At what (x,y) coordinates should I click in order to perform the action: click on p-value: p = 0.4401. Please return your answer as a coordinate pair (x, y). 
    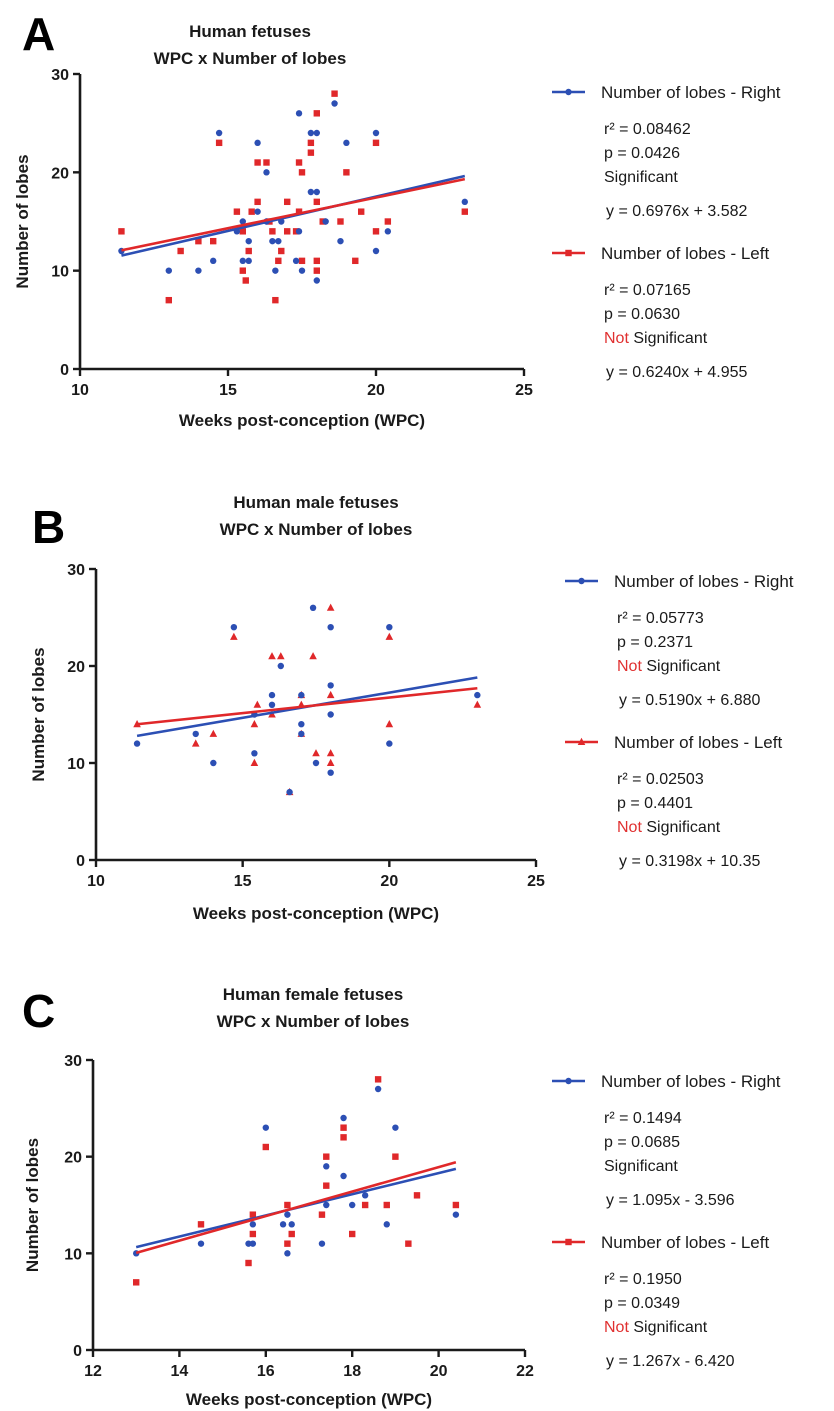
    Looking at the image, I should click on (655, 803).